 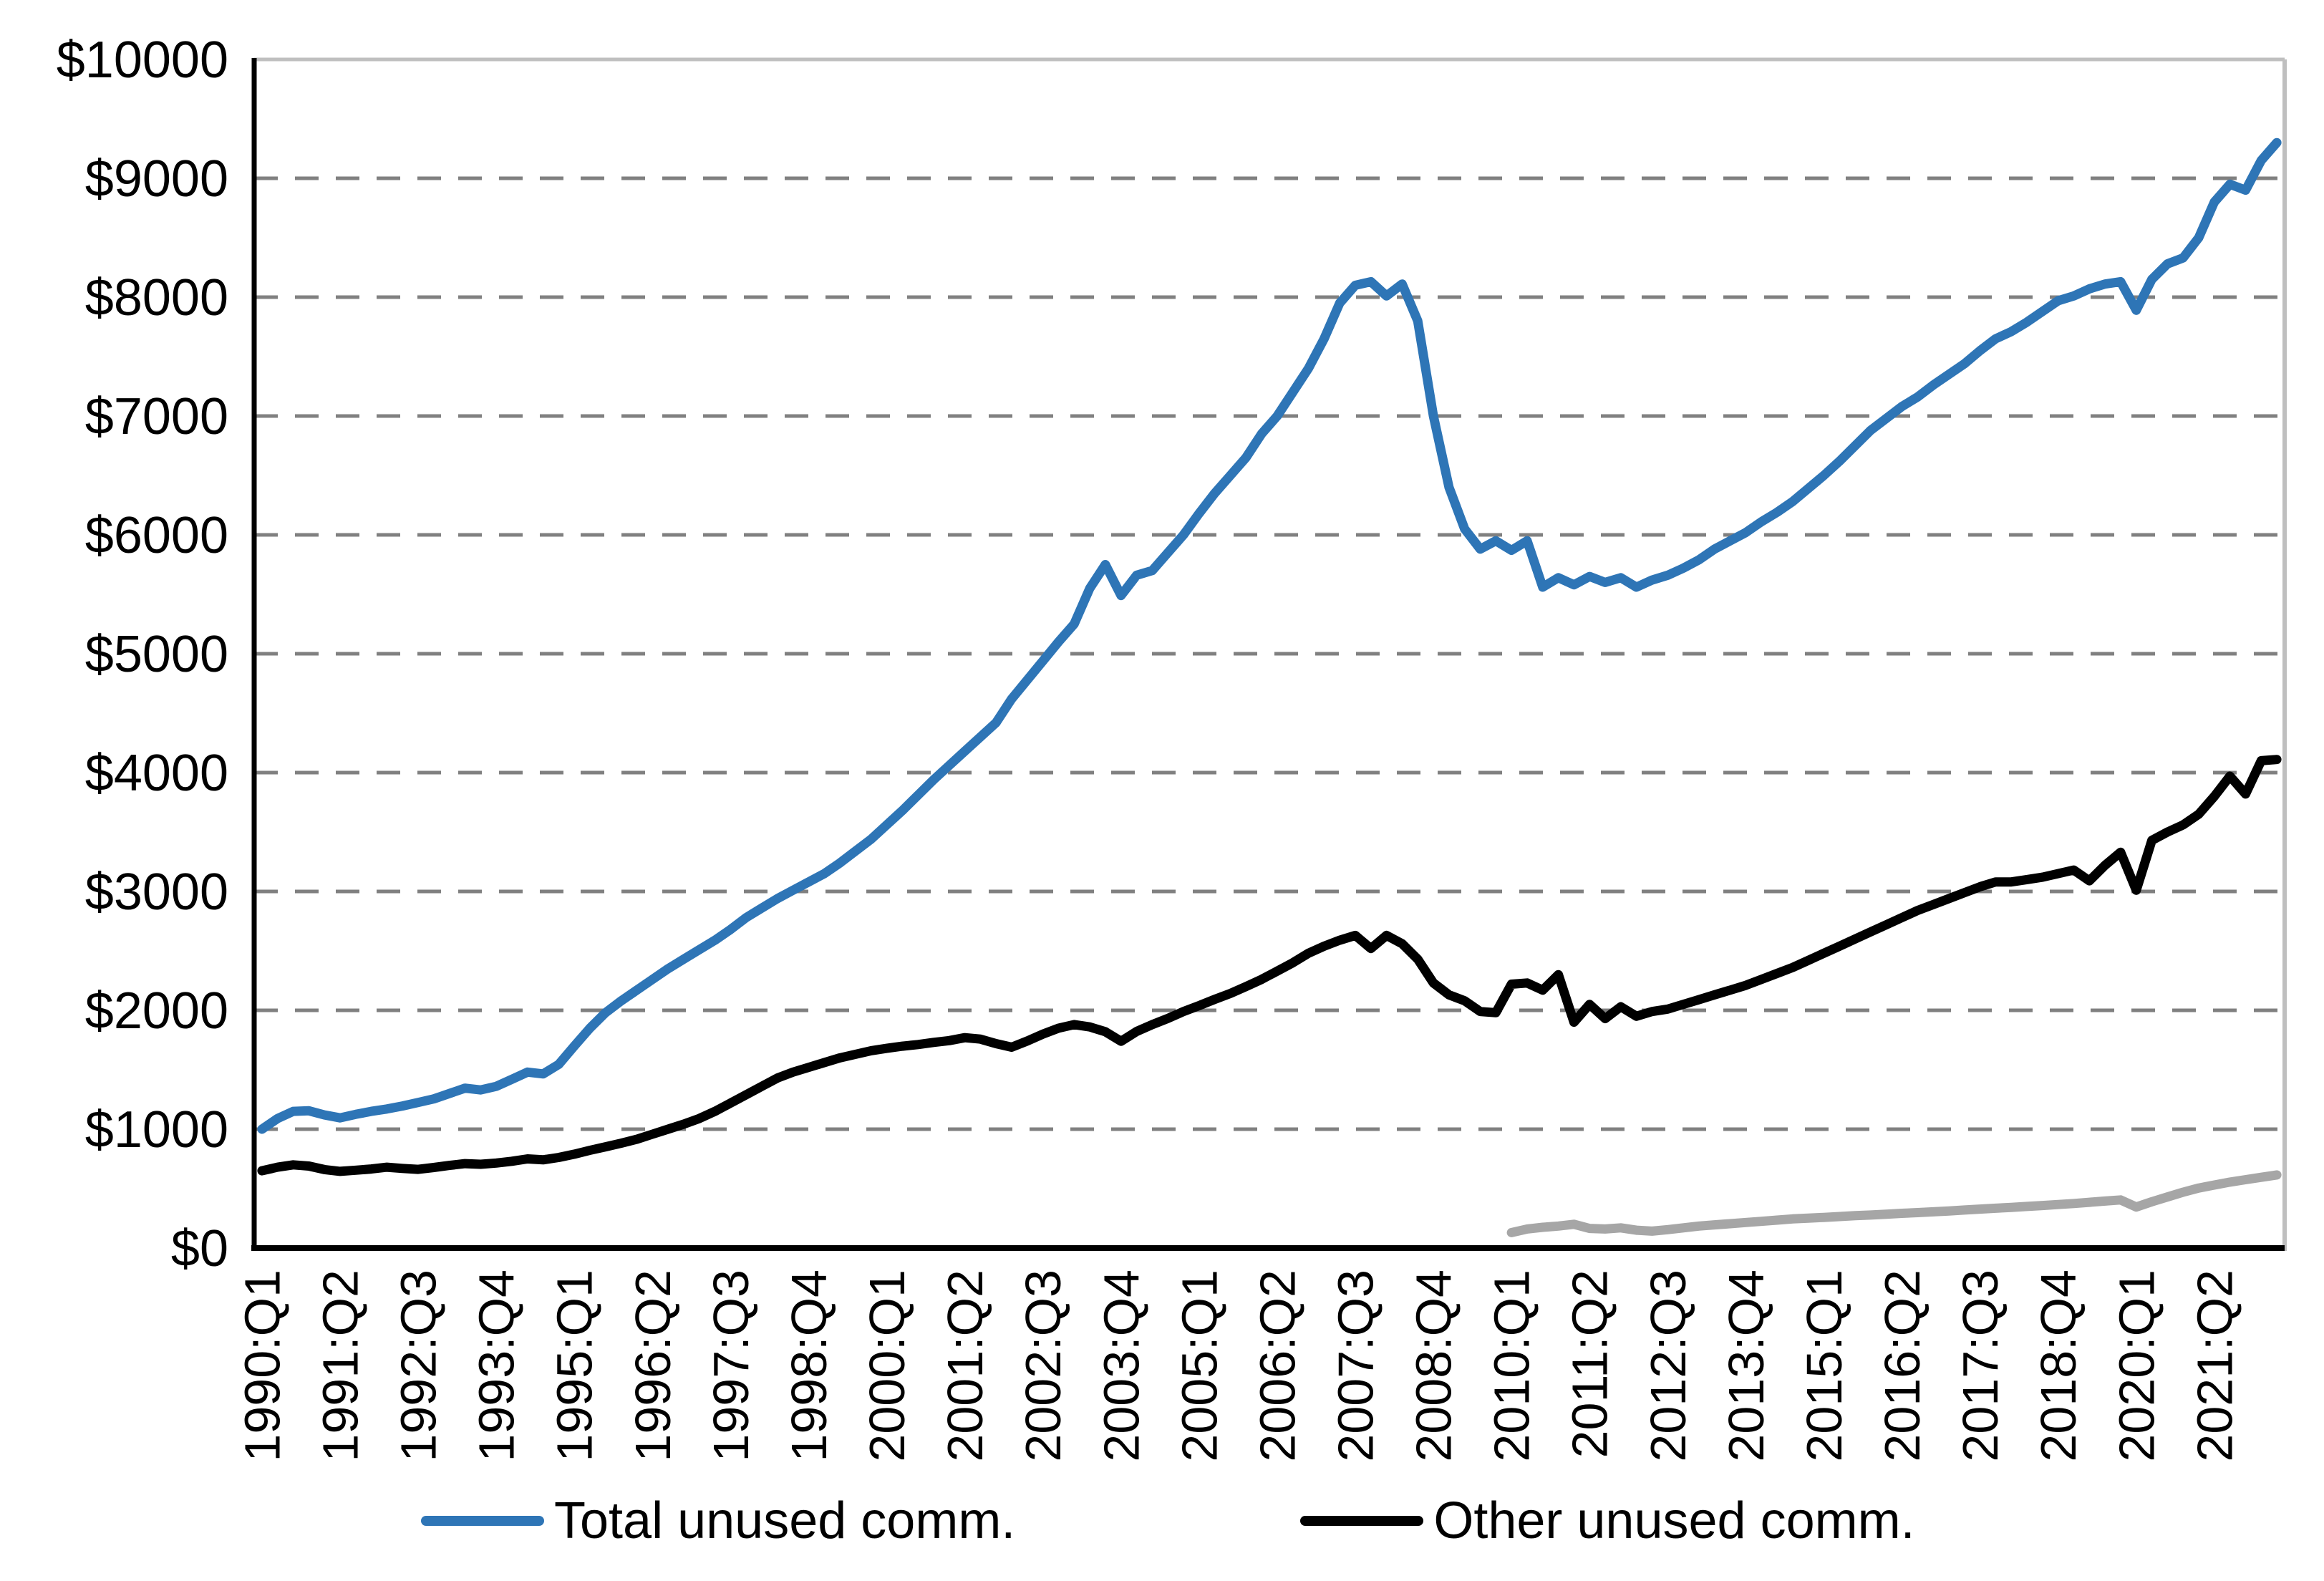 I want to click on x-tick-label-1996Q2: 1996:Q2, so click(x=653, y=1366).